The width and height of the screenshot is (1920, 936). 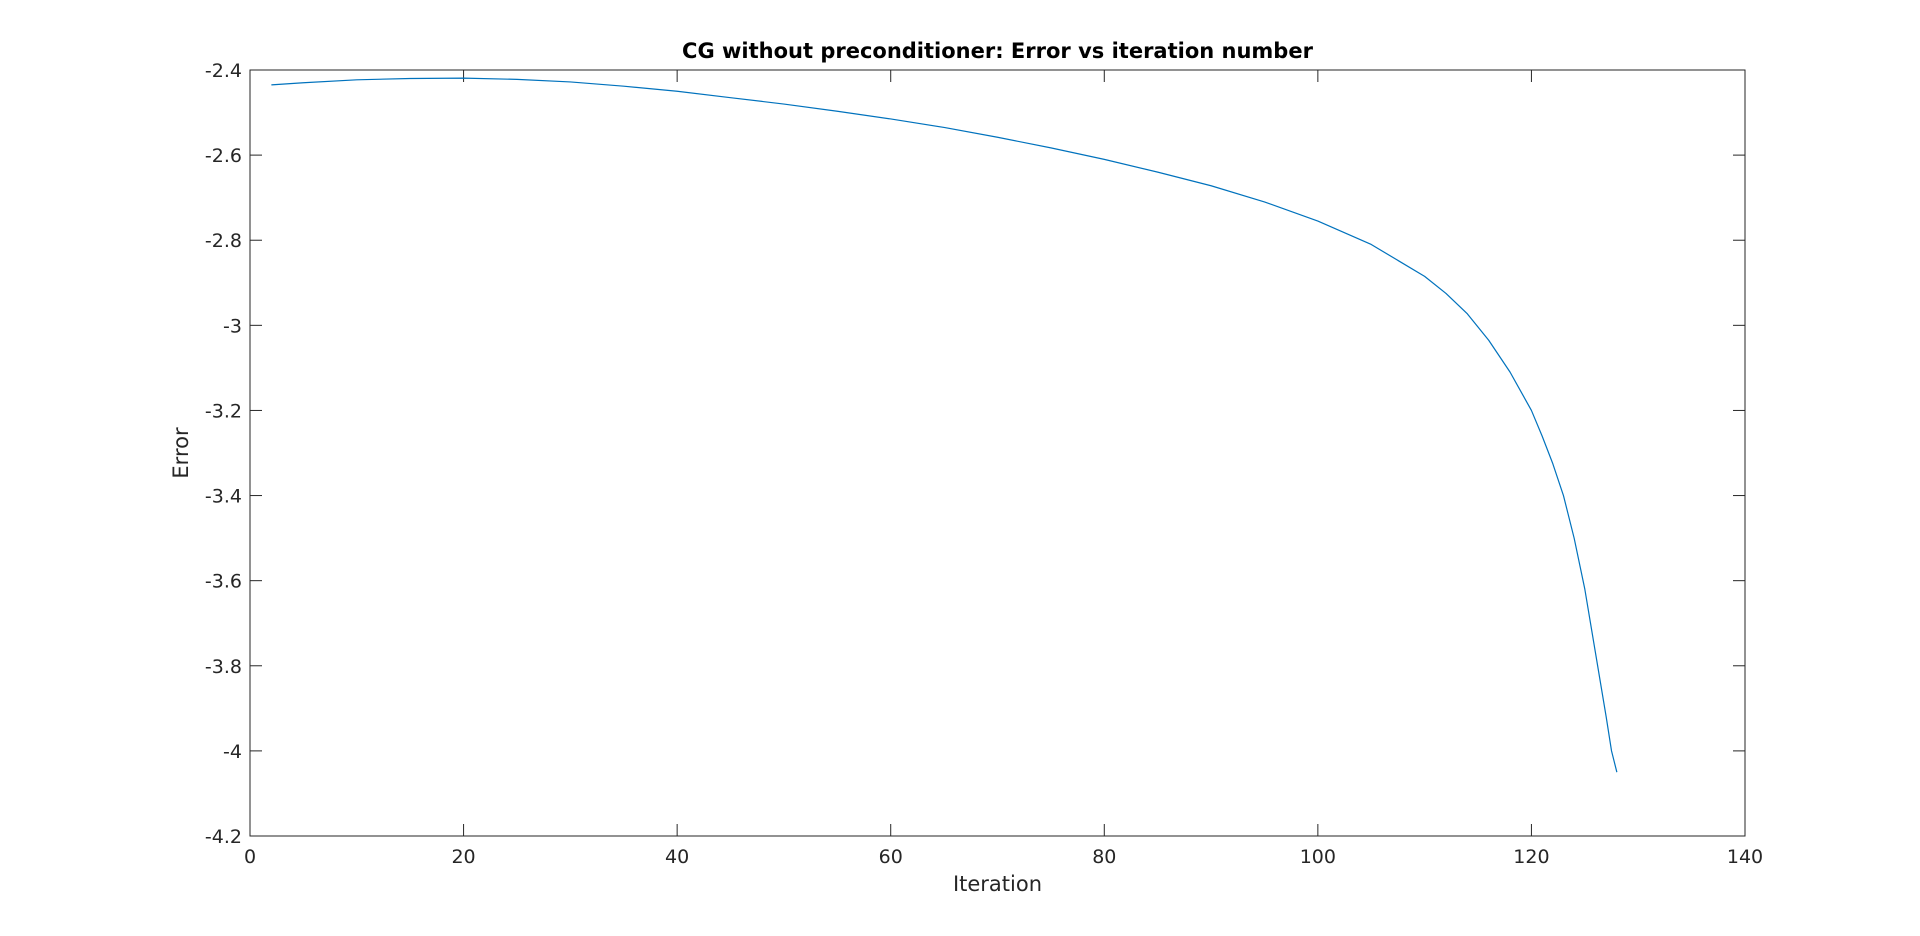 I want to click on y-tick-label: -2.4, so click(x=223, y=71).